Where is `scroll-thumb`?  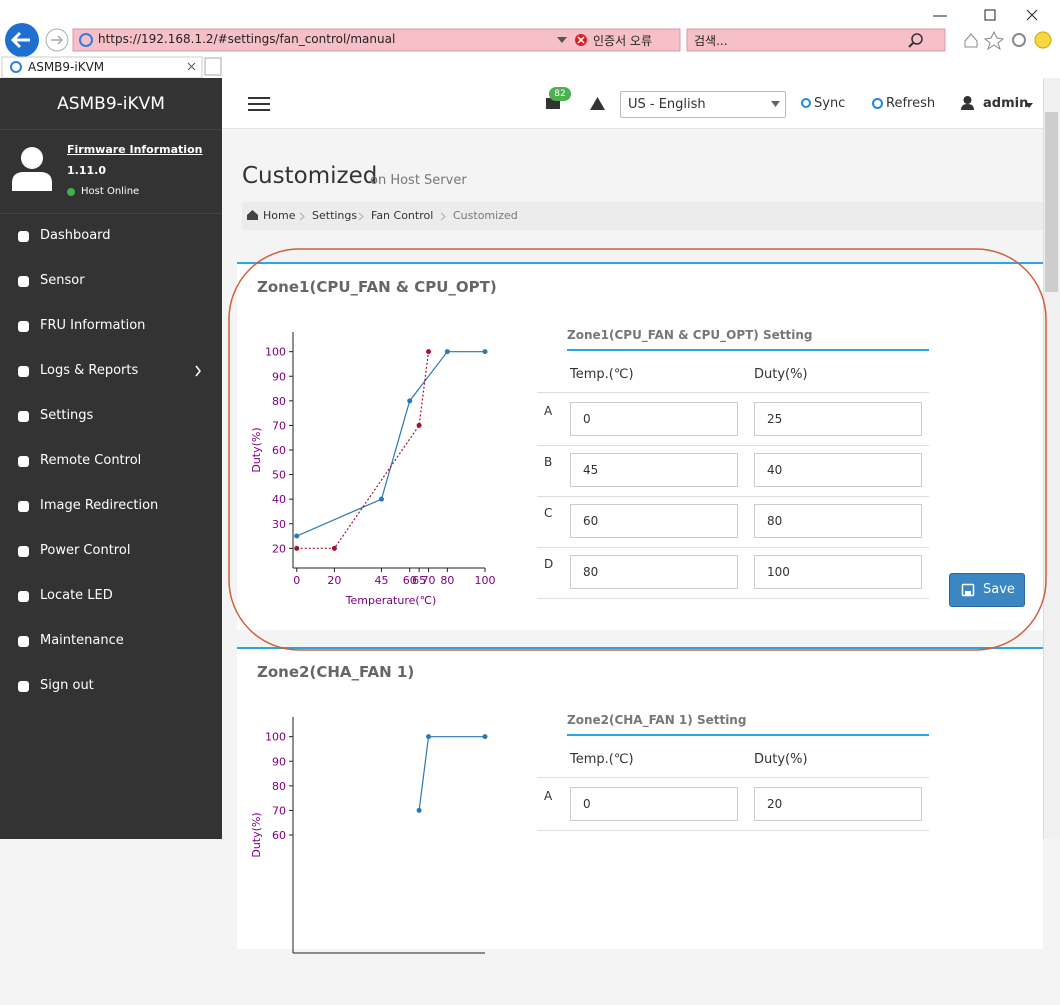 scroll-thumb is located at coordinates (1051, 202).